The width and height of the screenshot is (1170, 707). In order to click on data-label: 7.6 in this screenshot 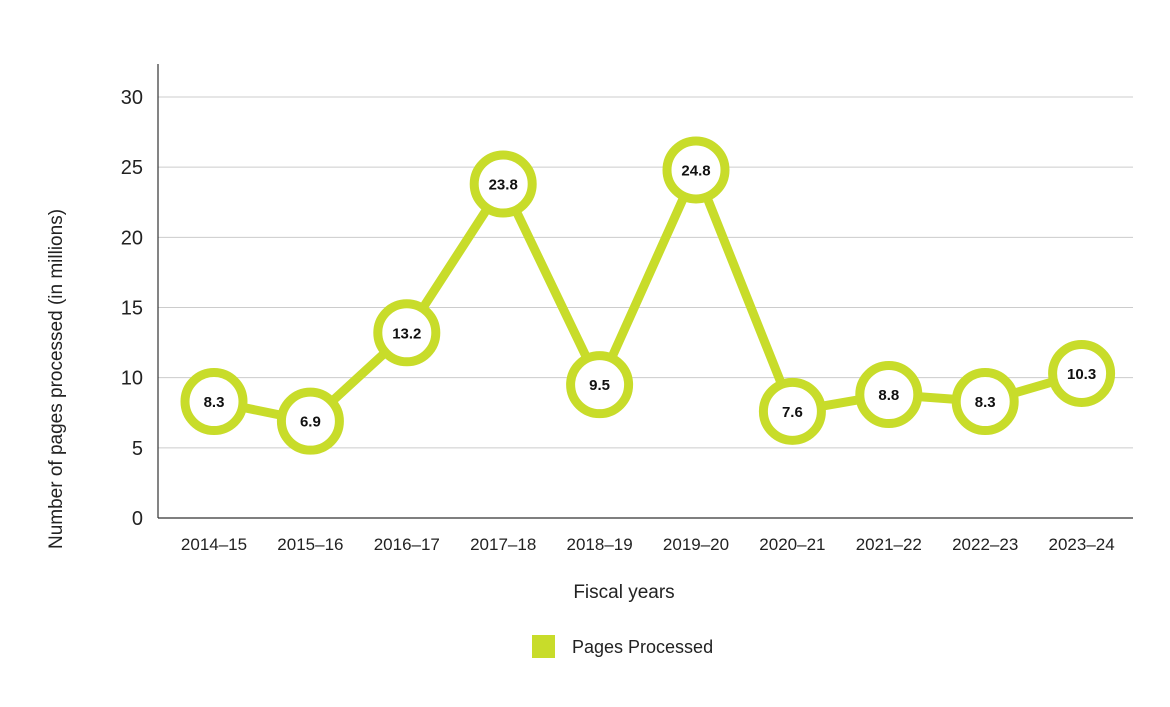, I will do `click(792, 412)`.